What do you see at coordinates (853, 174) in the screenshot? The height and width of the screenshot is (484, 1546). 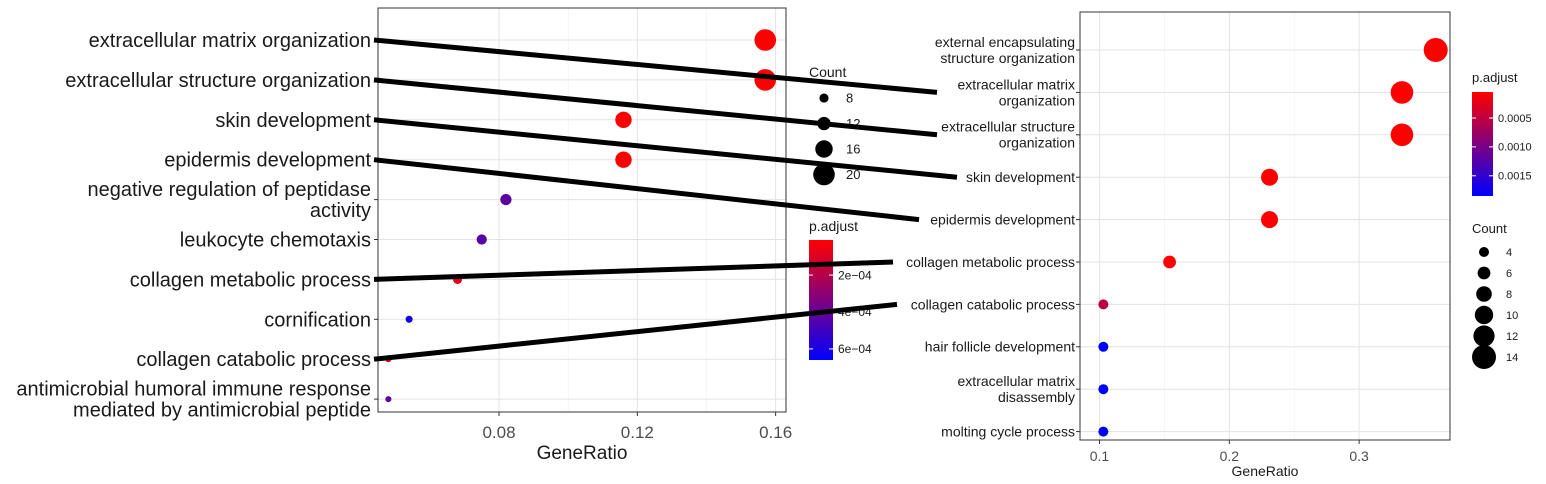 I see `size-legend-label: 20` at bounding box center [853, 174].